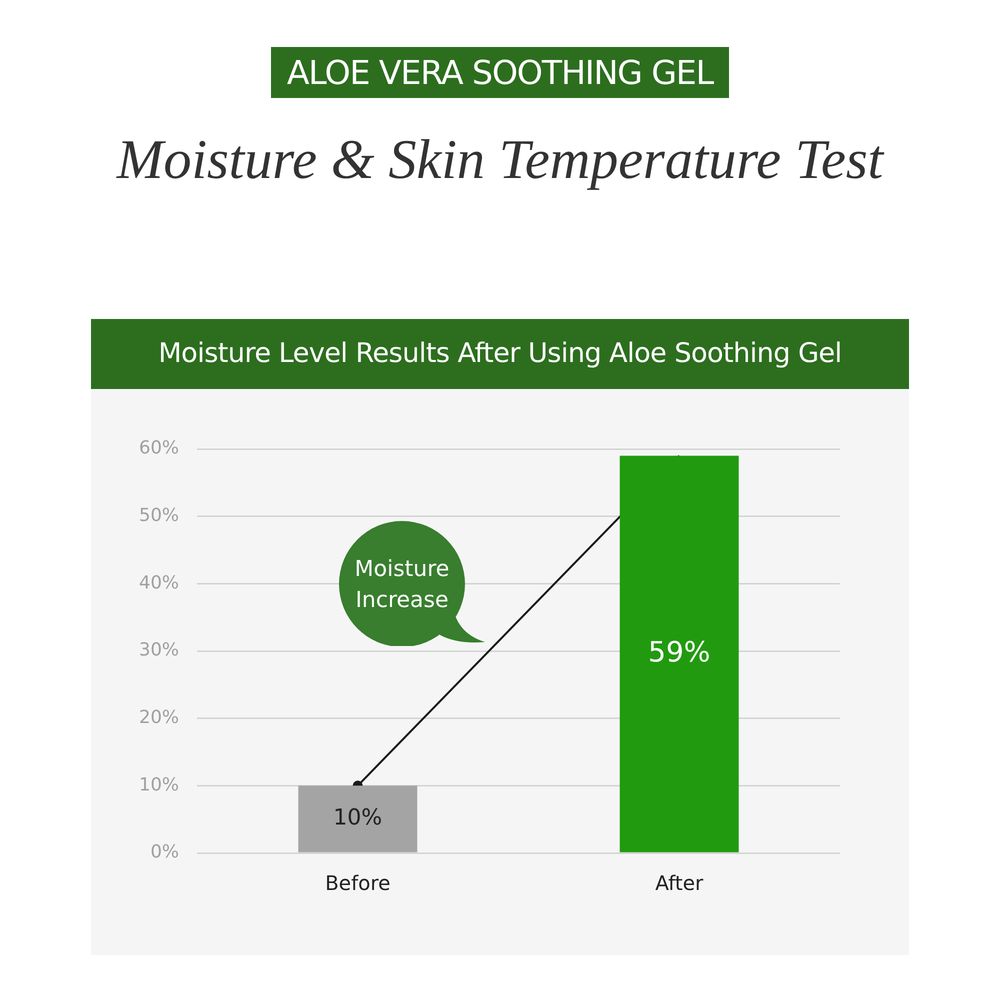  Describe the element at coordinates (679, 651) in the screenshot. I see `data-label: 59%` at that location.